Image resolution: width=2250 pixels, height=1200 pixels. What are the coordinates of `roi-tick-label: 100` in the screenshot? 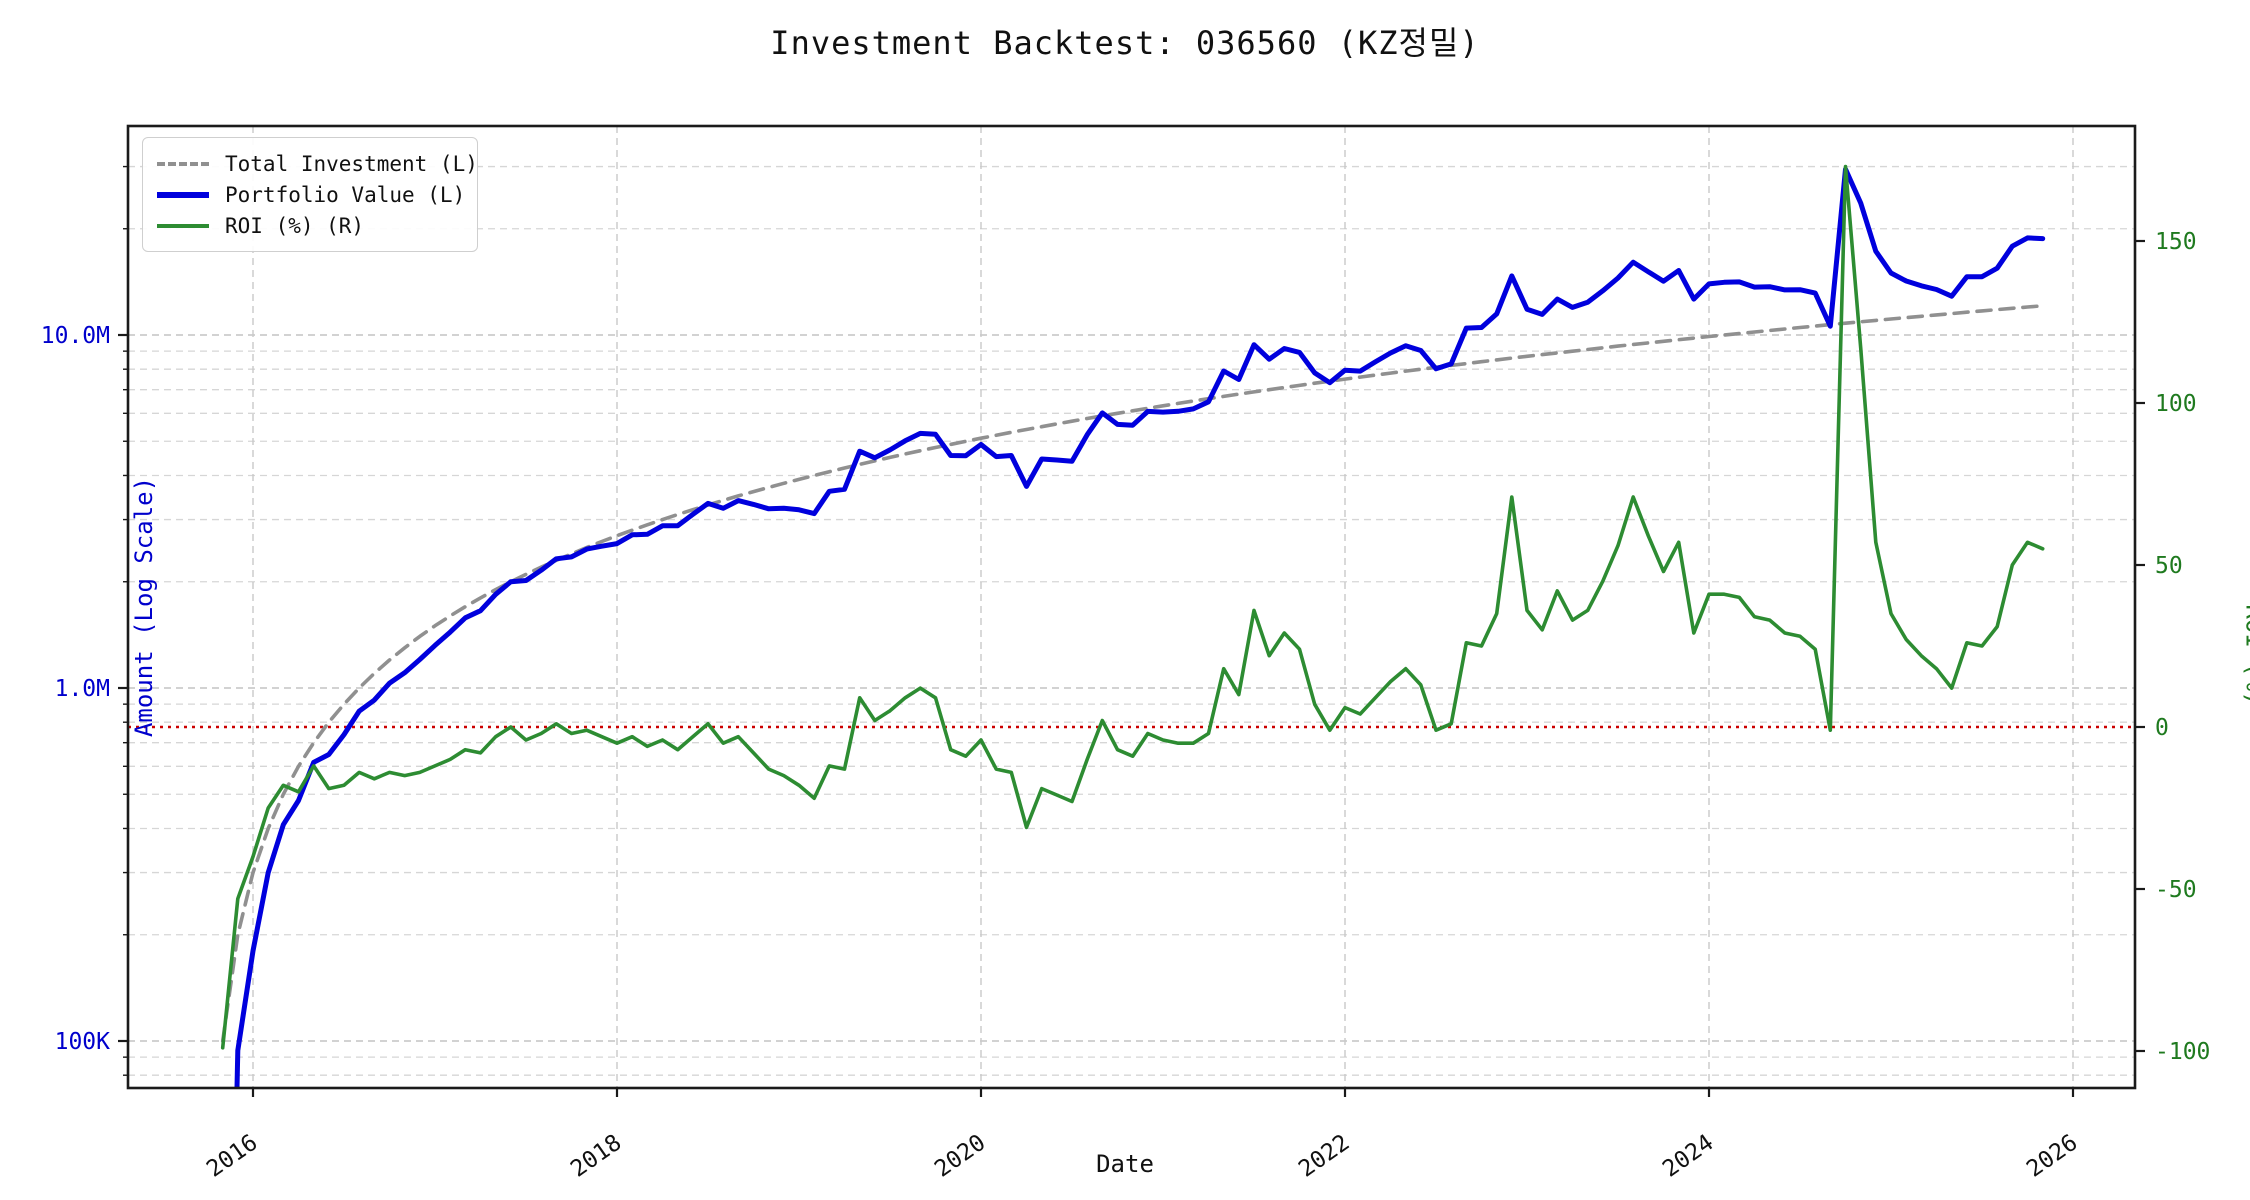 It's located at (2176, 404).